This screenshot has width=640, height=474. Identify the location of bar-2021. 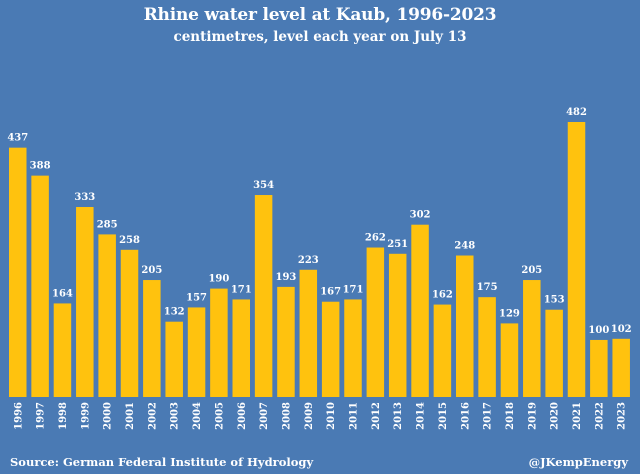
(576, 259).